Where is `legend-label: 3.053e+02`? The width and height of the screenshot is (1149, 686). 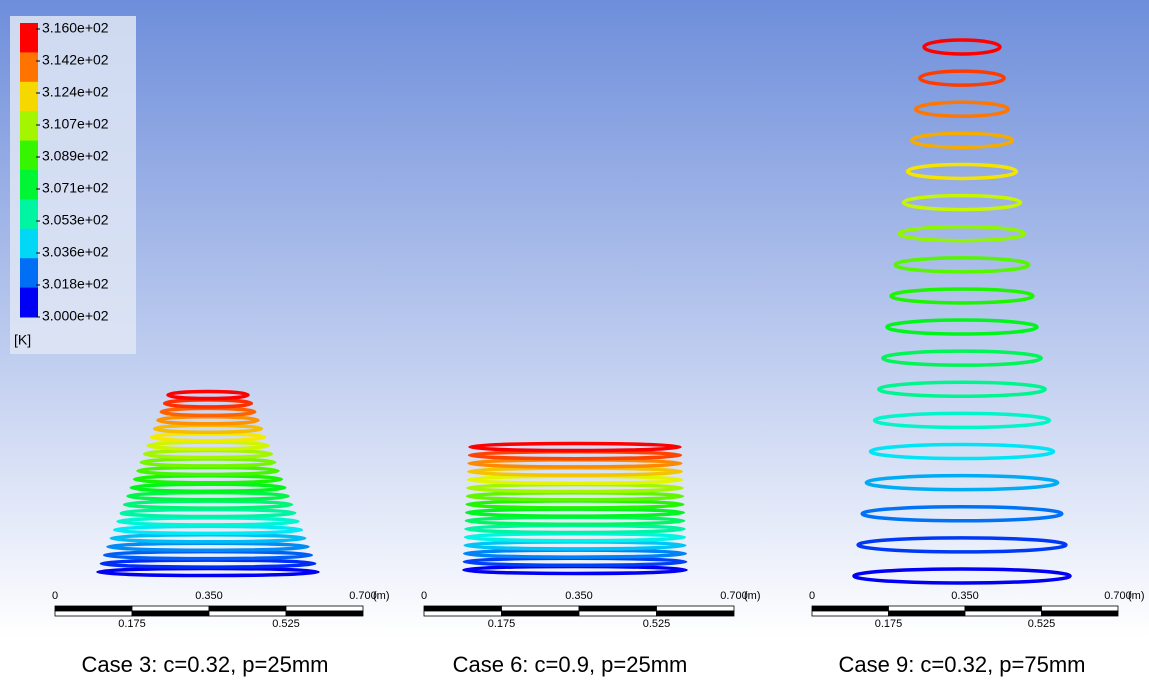 legend-label: 3.053e+02 is located at coordinates (75, 220).